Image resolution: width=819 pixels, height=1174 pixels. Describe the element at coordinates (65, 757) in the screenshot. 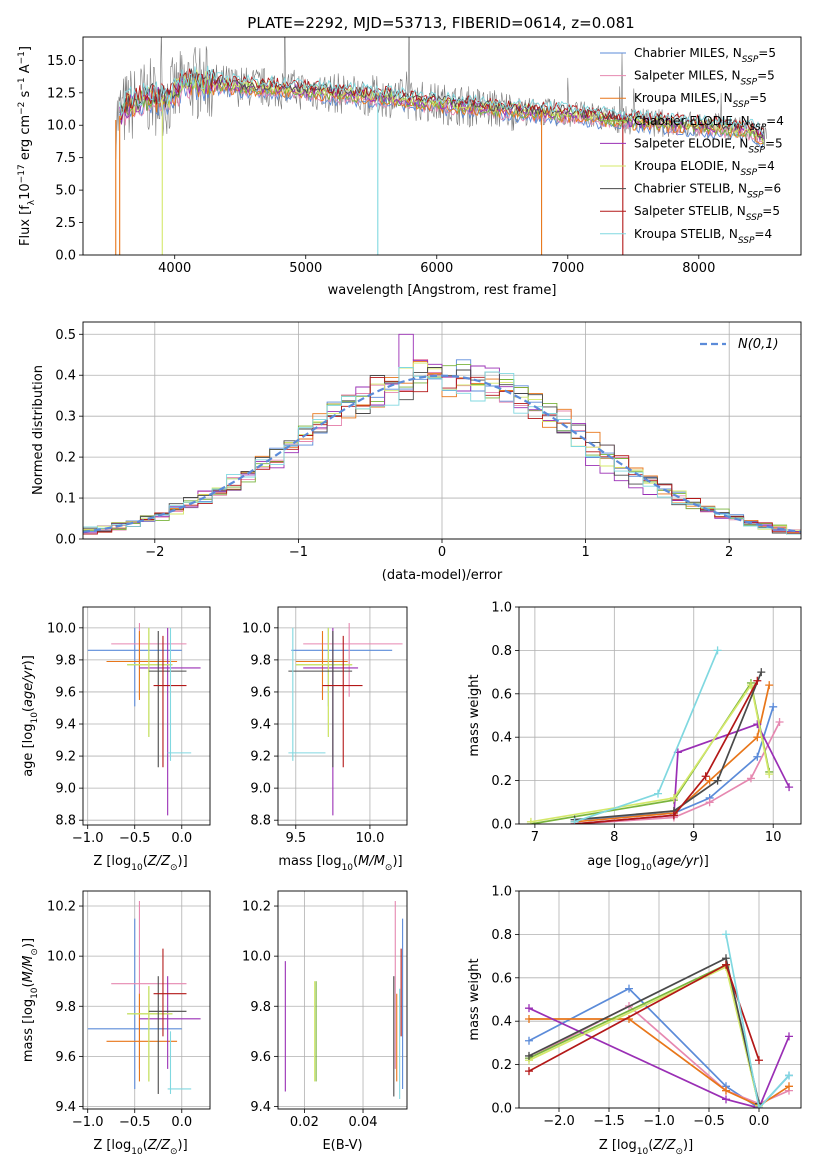

I see `age-Z-ytick-label: 9.2` at that location.